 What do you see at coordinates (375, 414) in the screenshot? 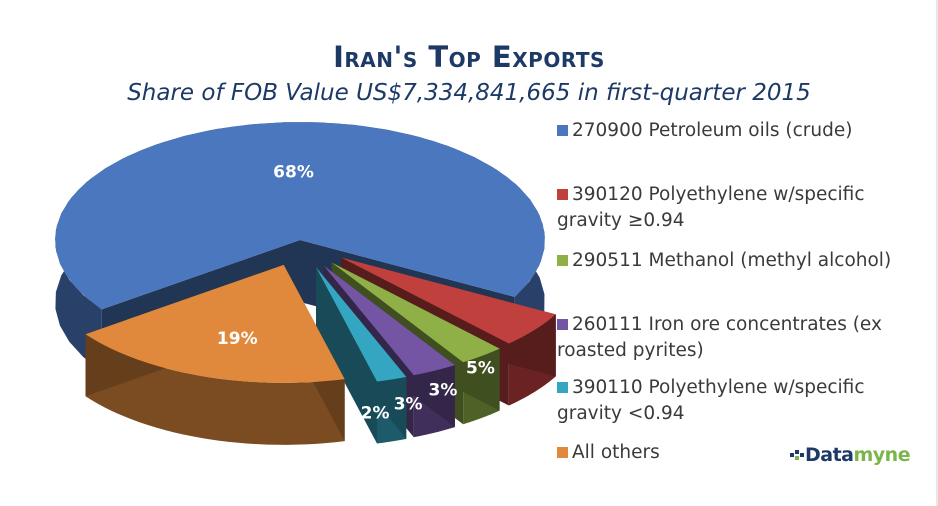
I see `pie-data-label-4: 2%` at bounding box center [375, 414].